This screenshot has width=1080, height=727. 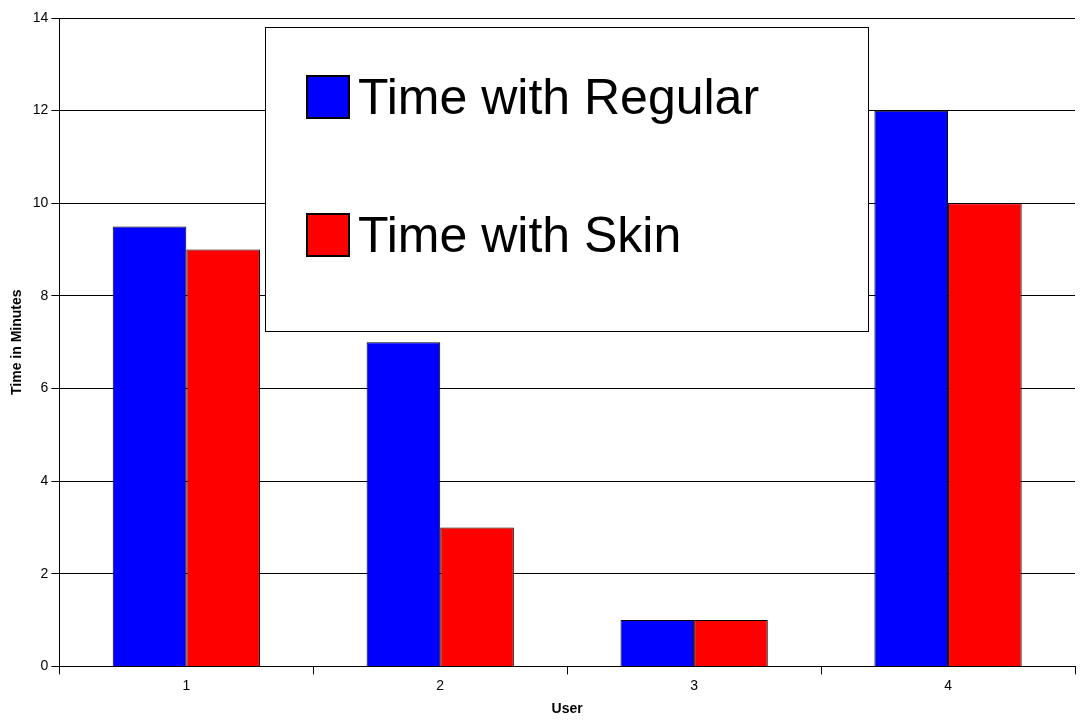 What do you see at coordinates (186, 684) in the screenshot?
I see `x-tick-label: 1` at bounding box center [186, 684].